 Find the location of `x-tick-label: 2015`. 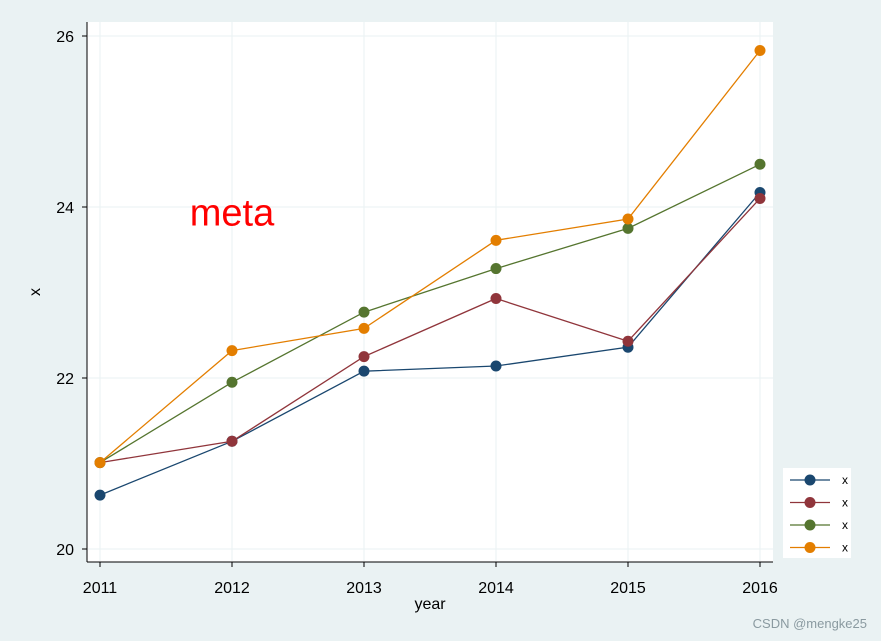

x-tick-label: 2015 is located at coordinates (628, 588).